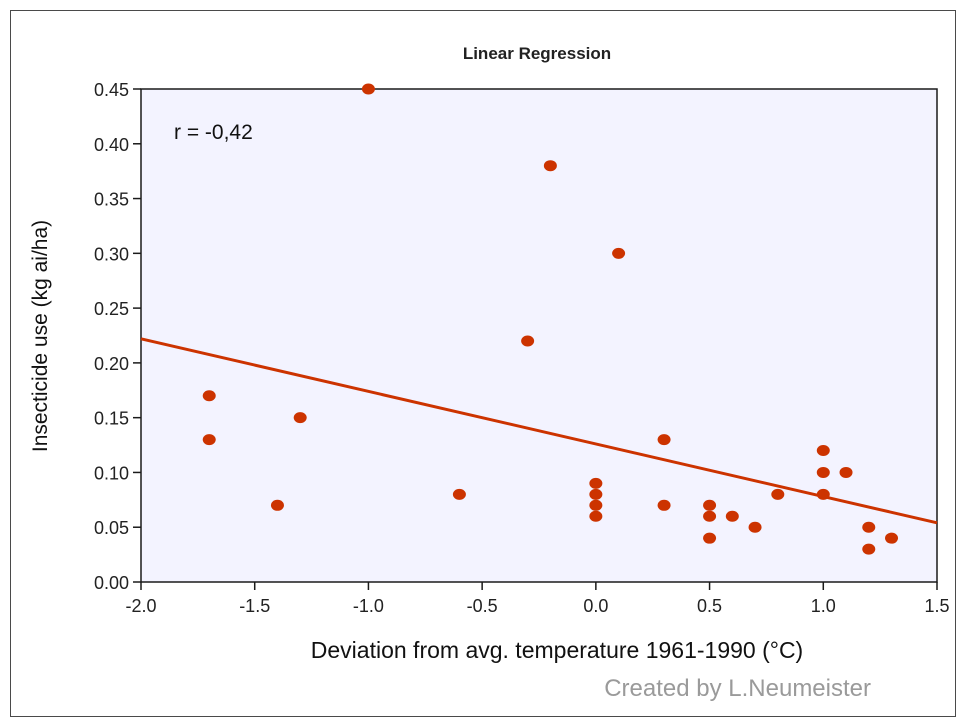 The height and width of the screenshot is (727, 966). What do you see at coordinates (111, 145) in the screenshot?
I see `y-tick-label: 0.40` at bounding box center [111, 145].